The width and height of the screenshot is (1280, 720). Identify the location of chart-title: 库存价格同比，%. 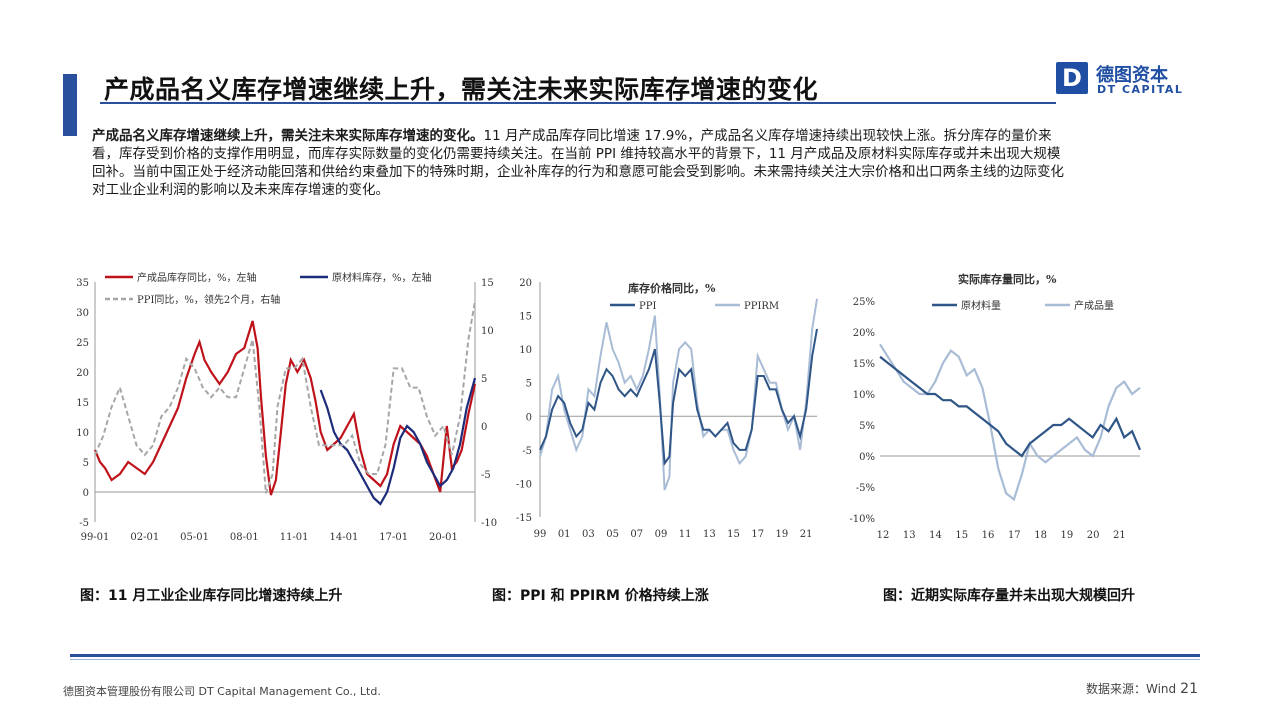
(672, 288).